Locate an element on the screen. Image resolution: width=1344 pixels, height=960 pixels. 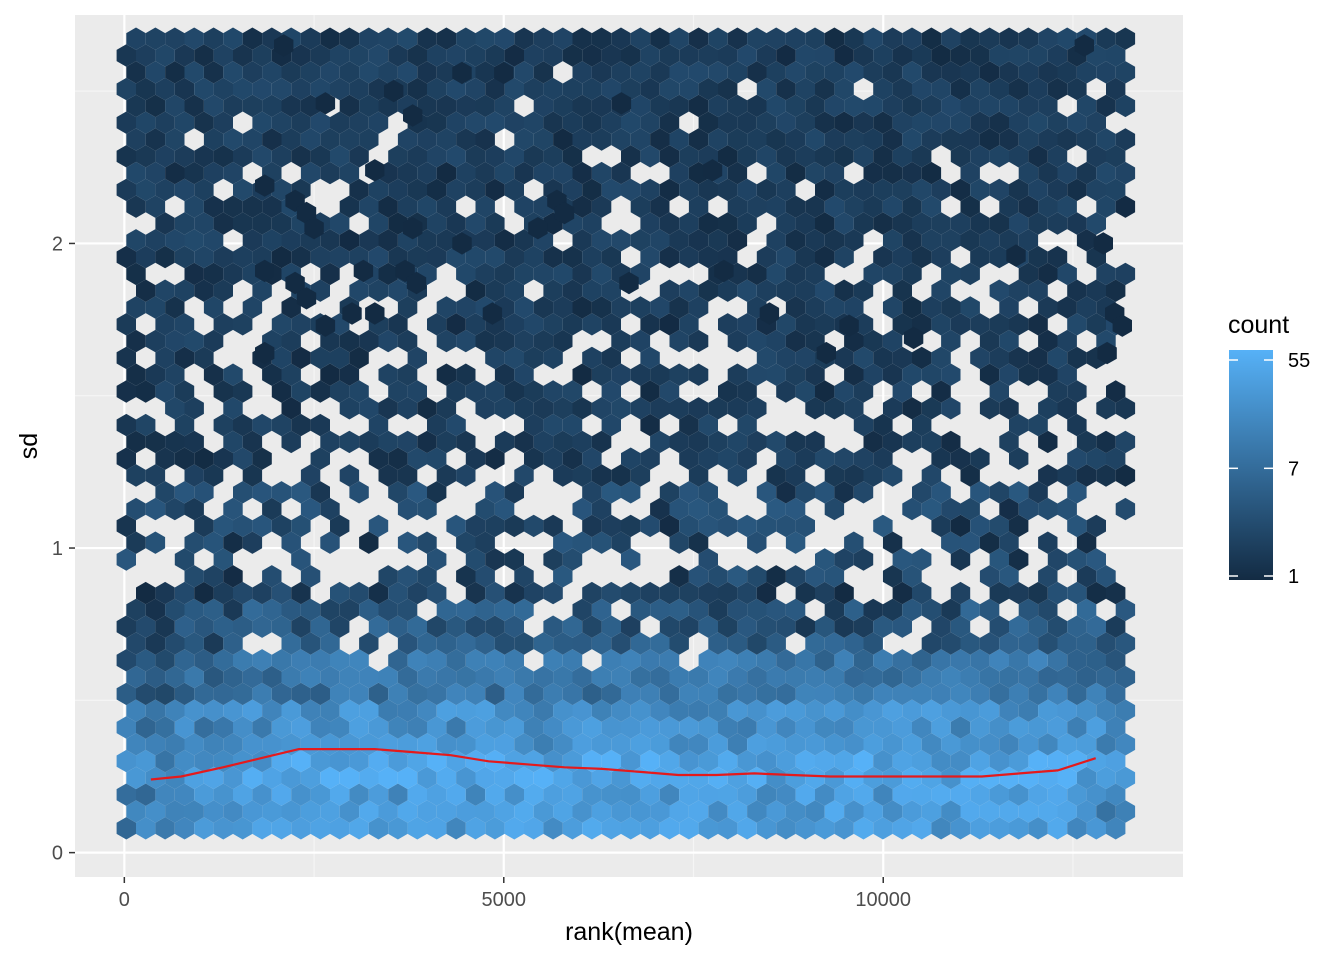
smooth-line-layer is located at coordinates (623, 764).